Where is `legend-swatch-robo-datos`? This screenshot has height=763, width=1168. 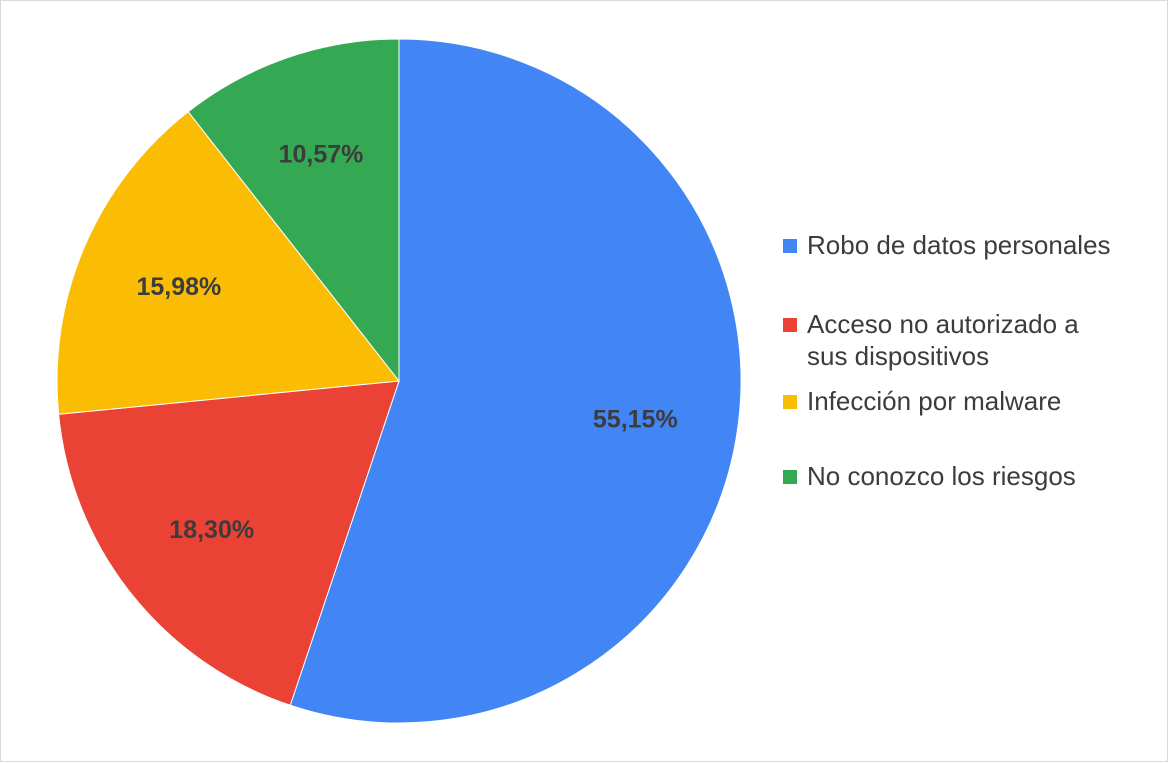
legend-swatch-robo-datos is located at coordinates (790, 246).